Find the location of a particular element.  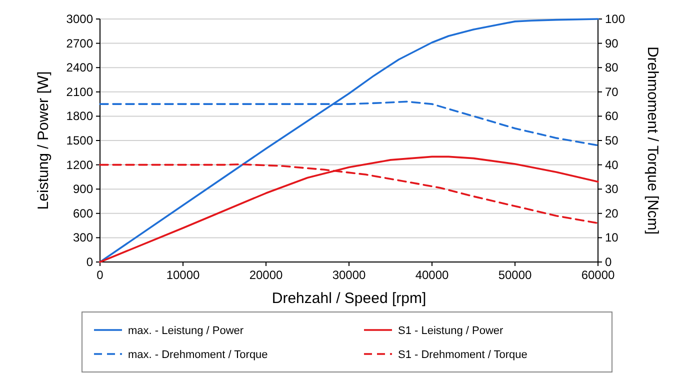

x-tick-label: 10000 is located at coordinates (183, 275).